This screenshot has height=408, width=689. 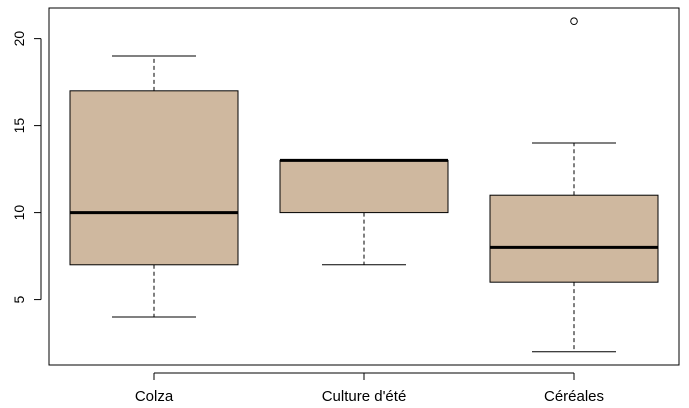 I want to click on y-tick-label-20: 20, so click(x=19, y=39).